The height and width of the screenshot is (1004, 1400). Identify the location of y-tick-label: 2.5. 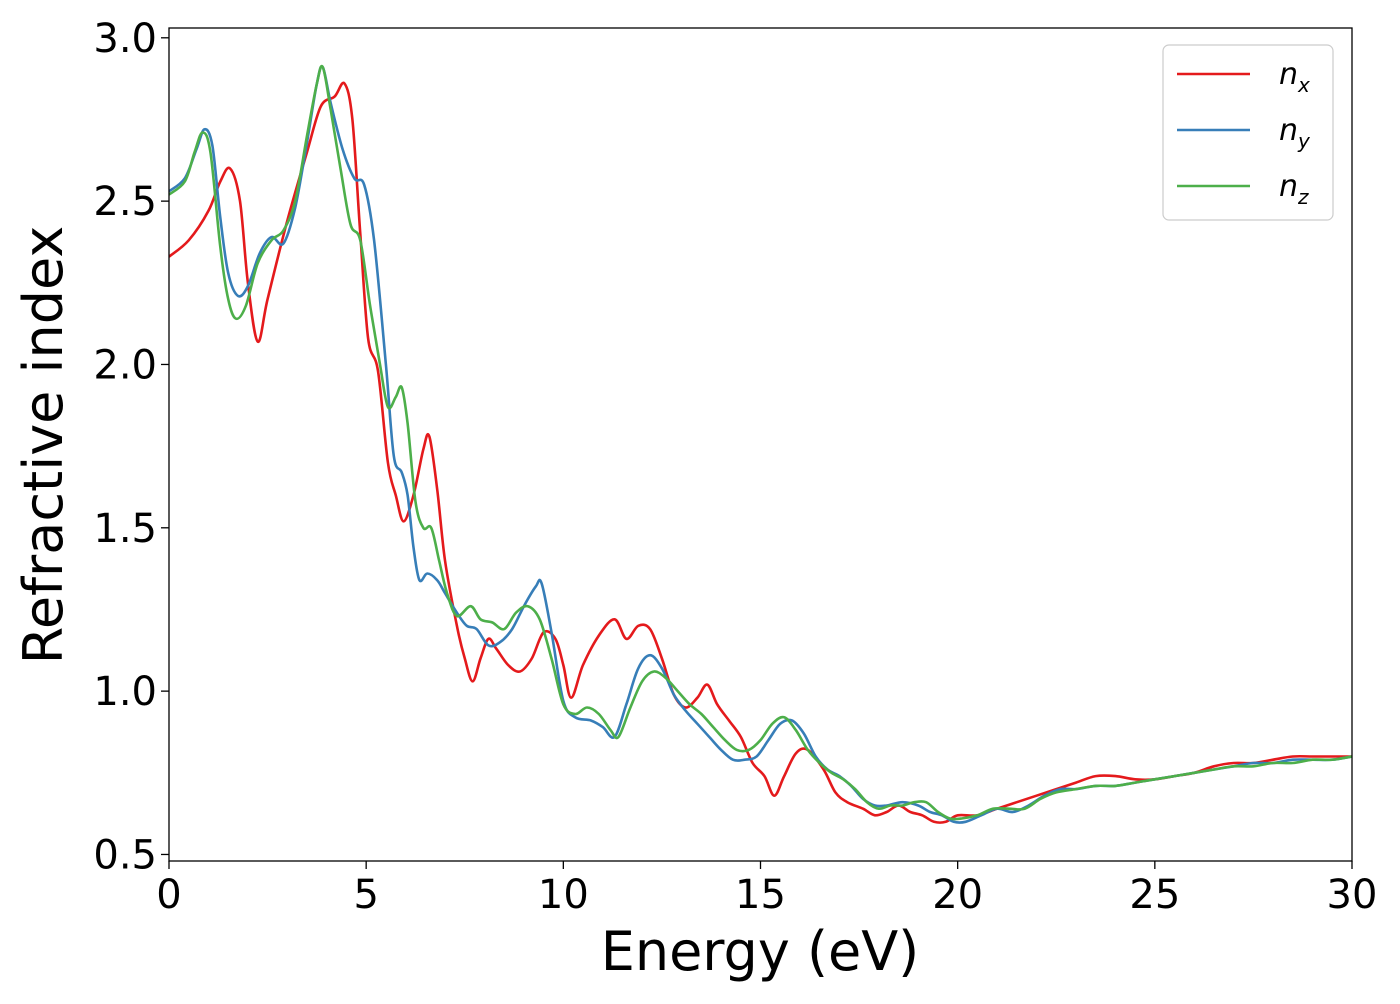
(125, 202).